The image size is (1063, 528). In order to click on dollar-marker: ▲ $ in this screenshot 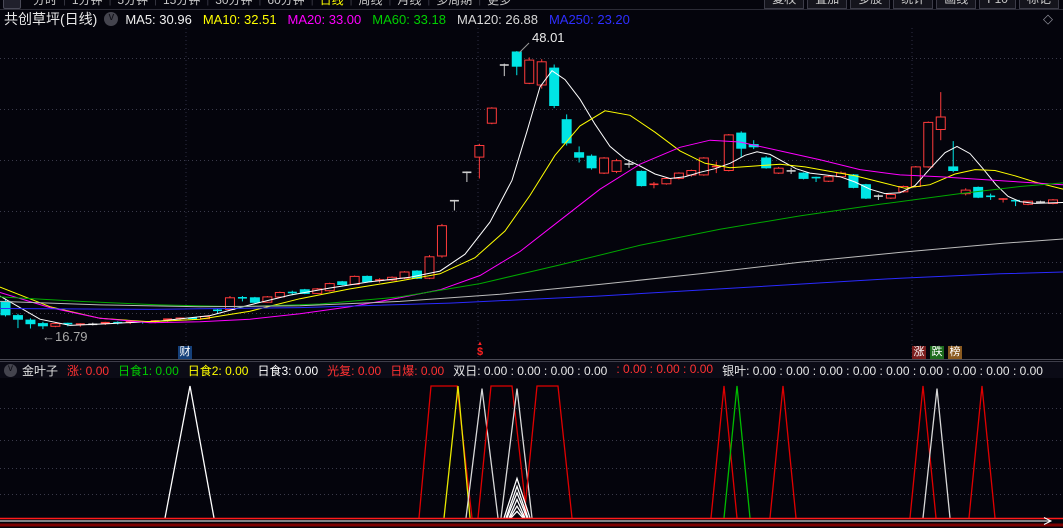, I will do `click(480, 349)`.